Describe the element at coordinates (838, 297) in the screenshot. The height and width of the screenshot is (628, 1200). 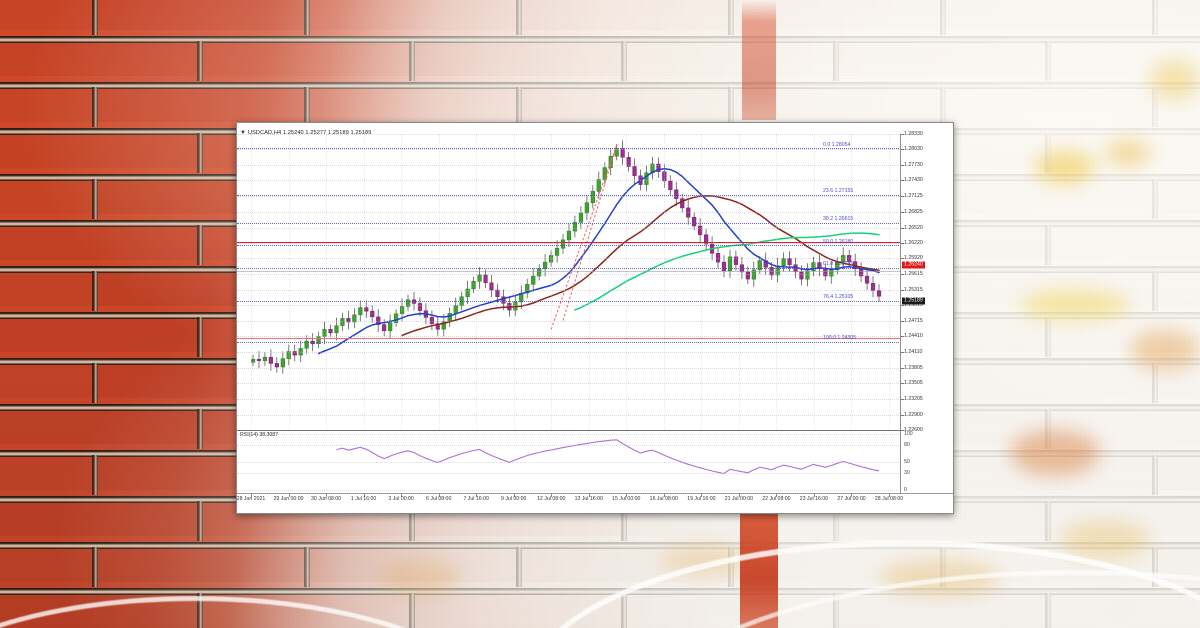
I see `fib-label-76.4: 76.4 1.25105` at that location.